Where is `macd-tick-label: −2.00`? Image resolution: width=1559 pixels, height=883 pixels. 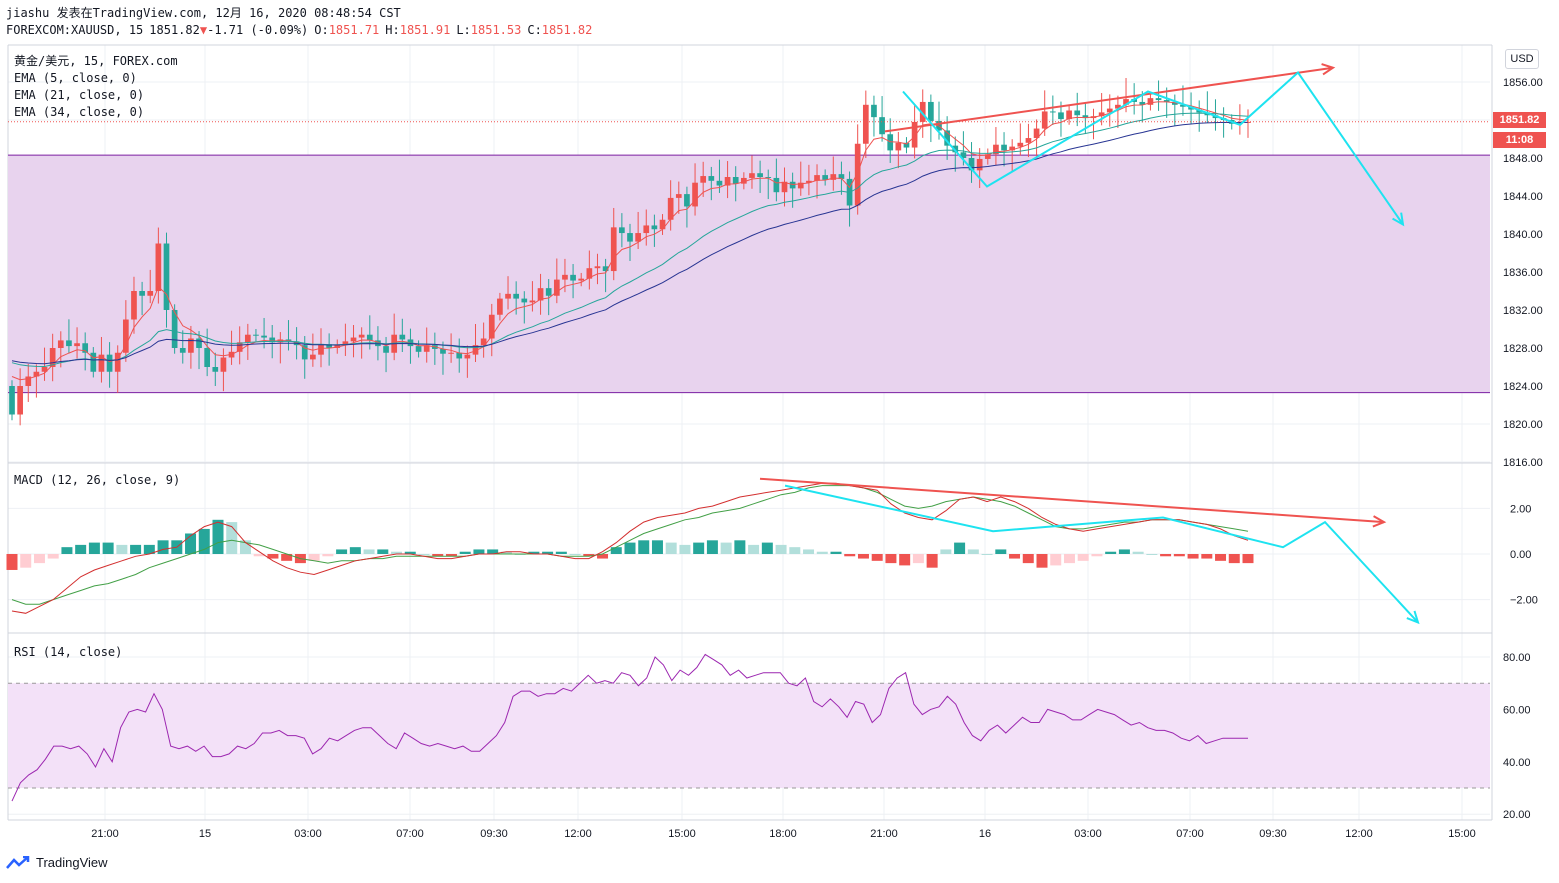
macd-tick-label: −2.00 is located at coordinates (1524, 601).